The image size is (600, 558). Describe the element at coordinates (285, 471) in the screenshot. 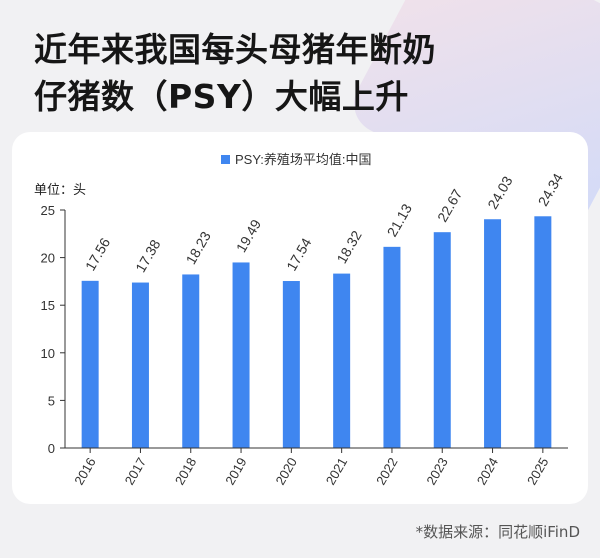

I see `x-tick-label: 2020` at that location.